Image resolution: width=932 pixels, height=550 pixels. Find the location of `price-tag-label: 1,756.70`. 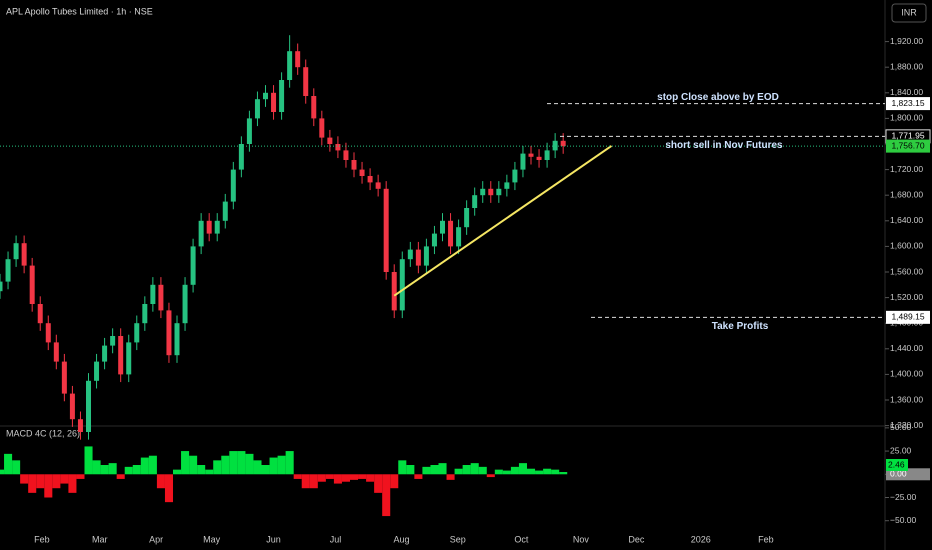

price-tag-label: 1,756.70 is located at coordinates (907, 145).